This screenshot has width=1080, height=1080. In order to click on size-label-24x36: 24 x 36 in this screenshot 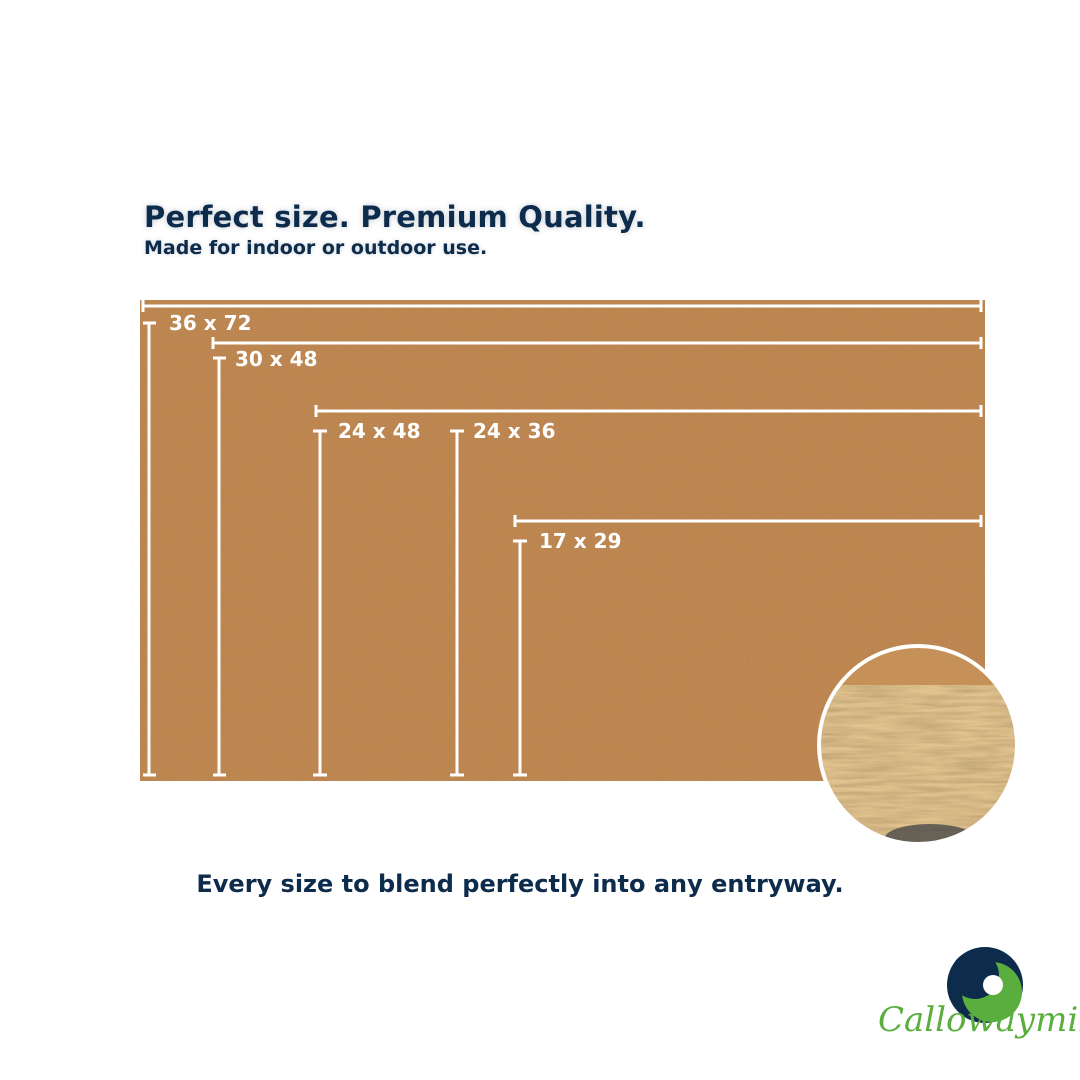, I will do `click(514, 431)`.